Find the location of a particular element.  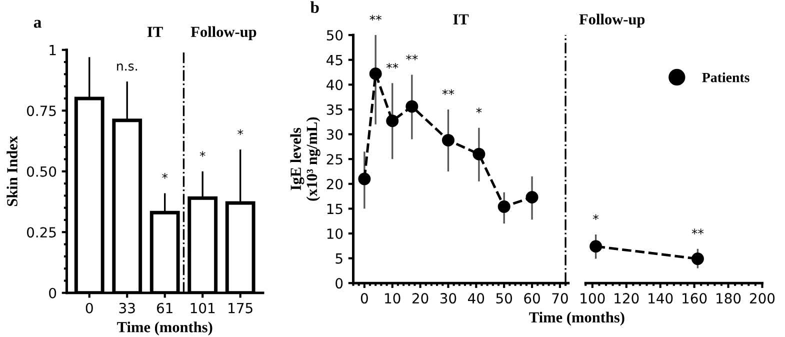

y-tick-label: 50 is located at coordinates (334, 35).